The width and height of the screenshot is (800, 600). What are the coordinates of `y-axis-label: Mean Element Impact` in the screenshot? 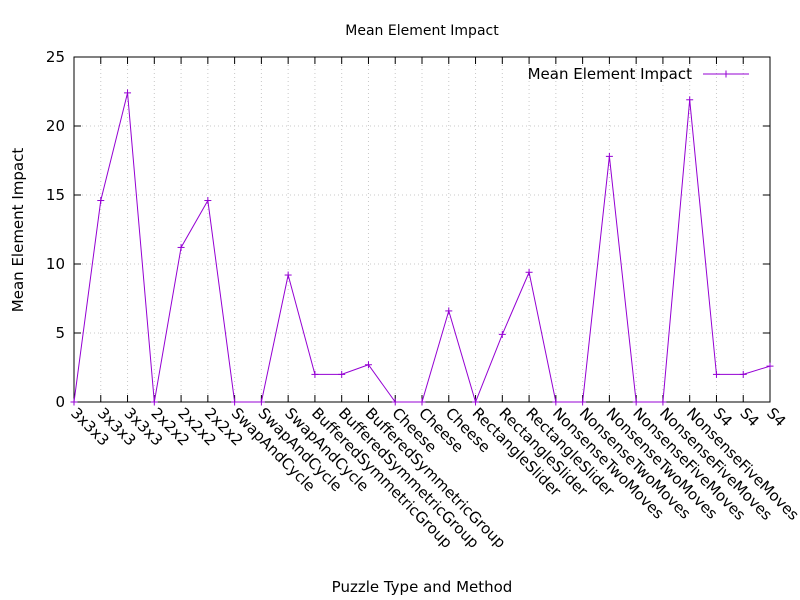 It's located at (18, 230).